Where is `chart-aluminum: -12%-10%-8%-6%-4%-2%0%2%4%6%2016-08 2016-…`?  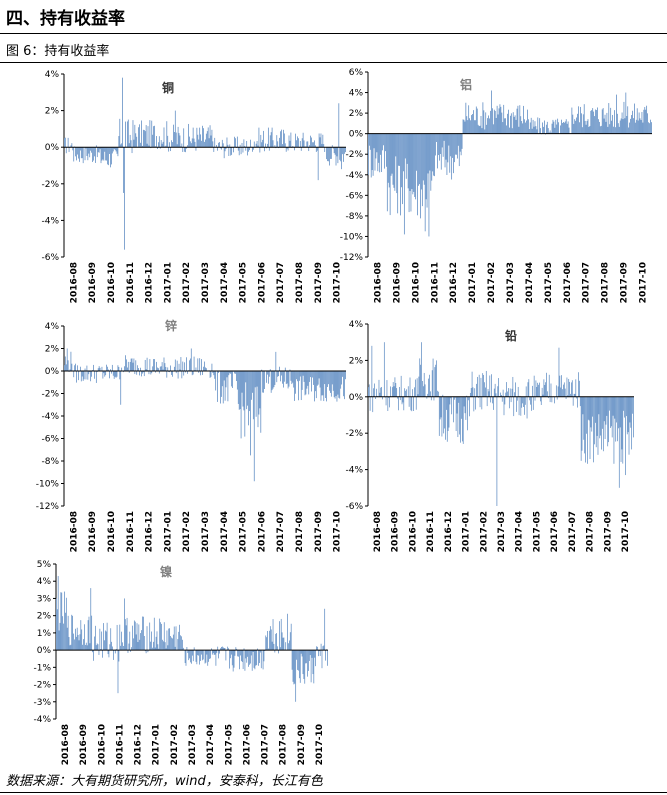
chart-aluminum: -12%-10%-8%-6%-4%-2%0%2%4%6%2016-08 2016-… is located at coordinates (496, 185).